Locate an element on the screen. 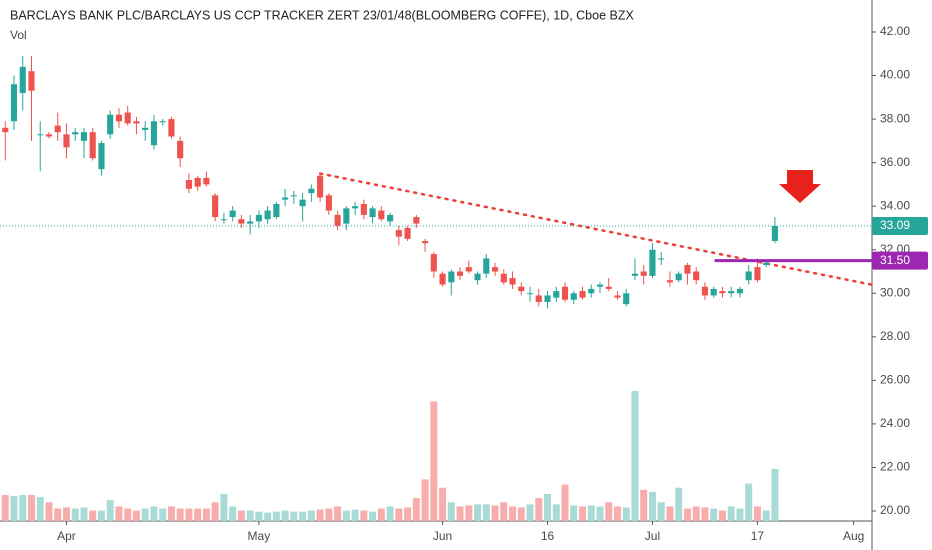 This screenshot has width=932, height=550. y-tick-label: 28.00 is located at coordinates (895, 336).